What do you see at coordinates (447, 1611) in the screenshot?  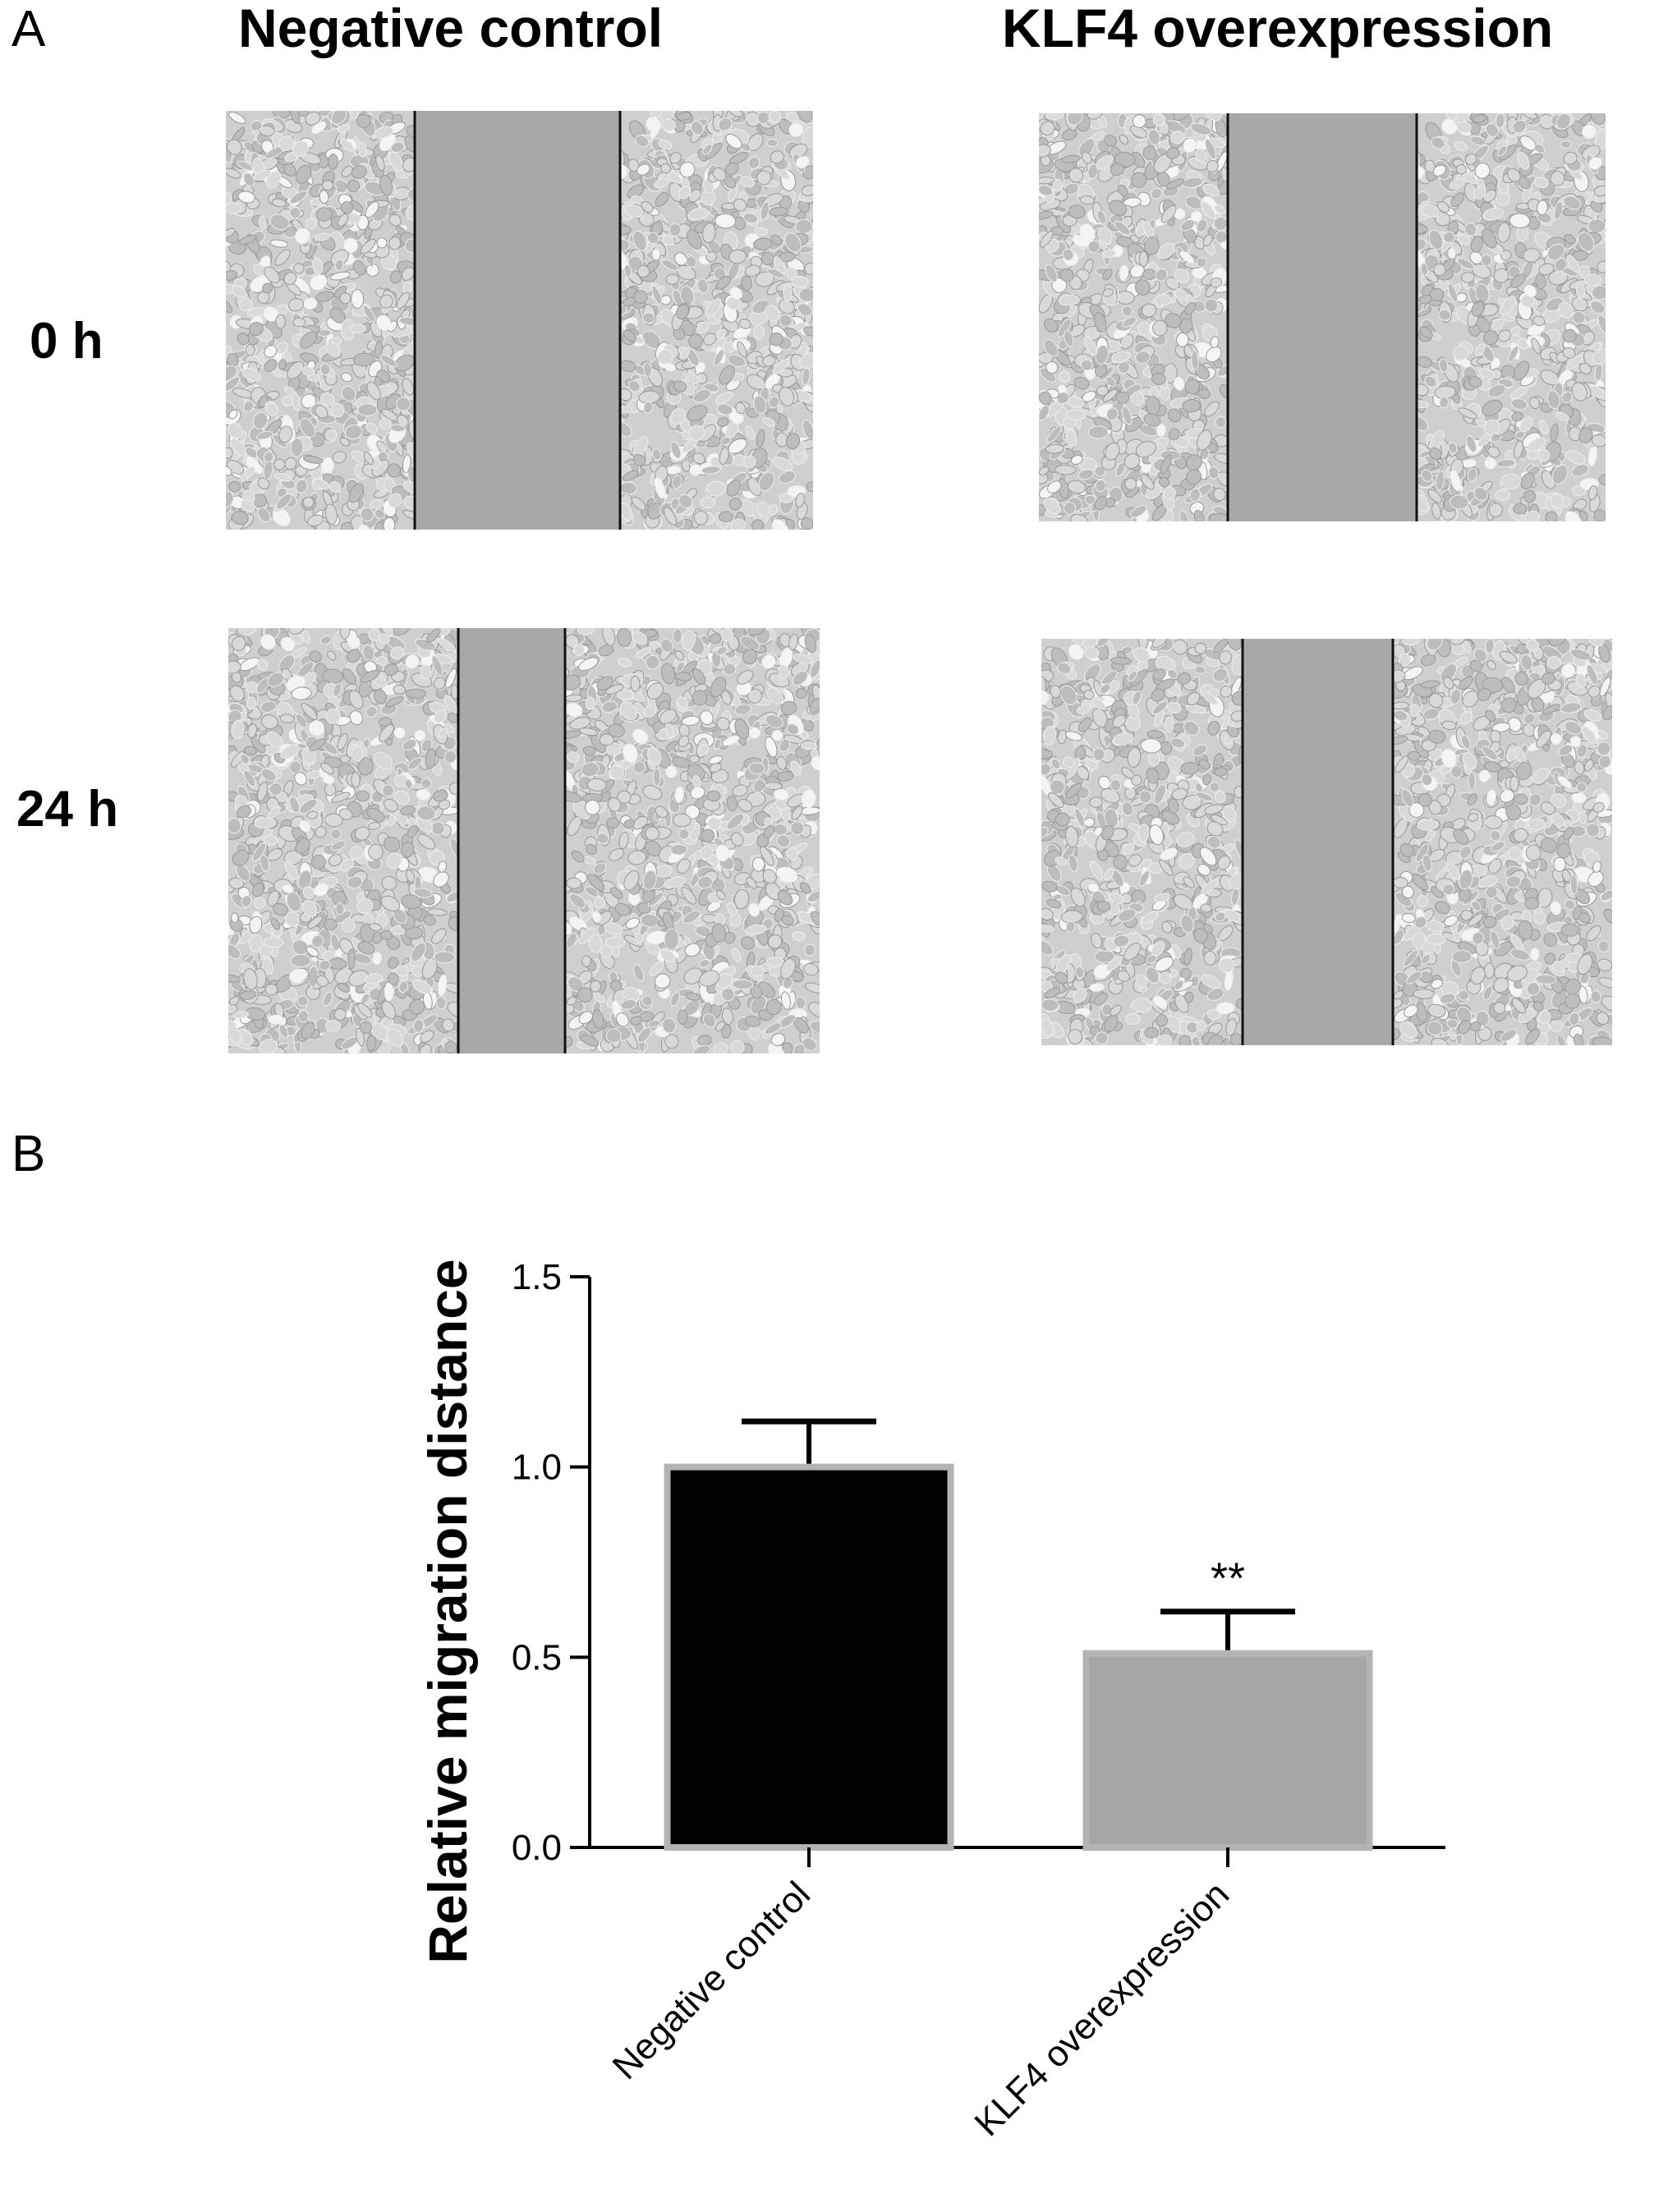 I see `y-axis-label: Relative migration distance` at bounding box center [447, 1611].